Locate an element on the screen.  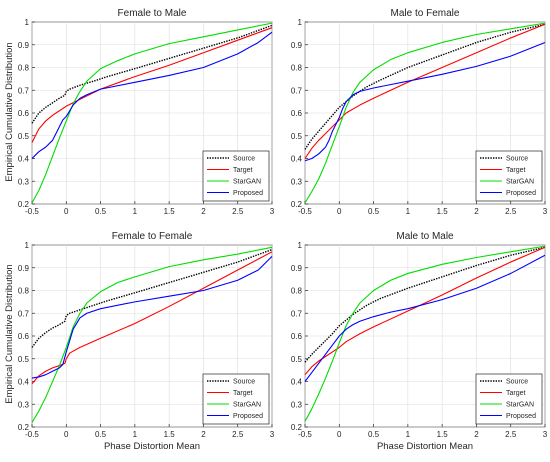
y-axis-label-bottom: Empirical Cumulative Distribution is located at coordinates (9, 333).